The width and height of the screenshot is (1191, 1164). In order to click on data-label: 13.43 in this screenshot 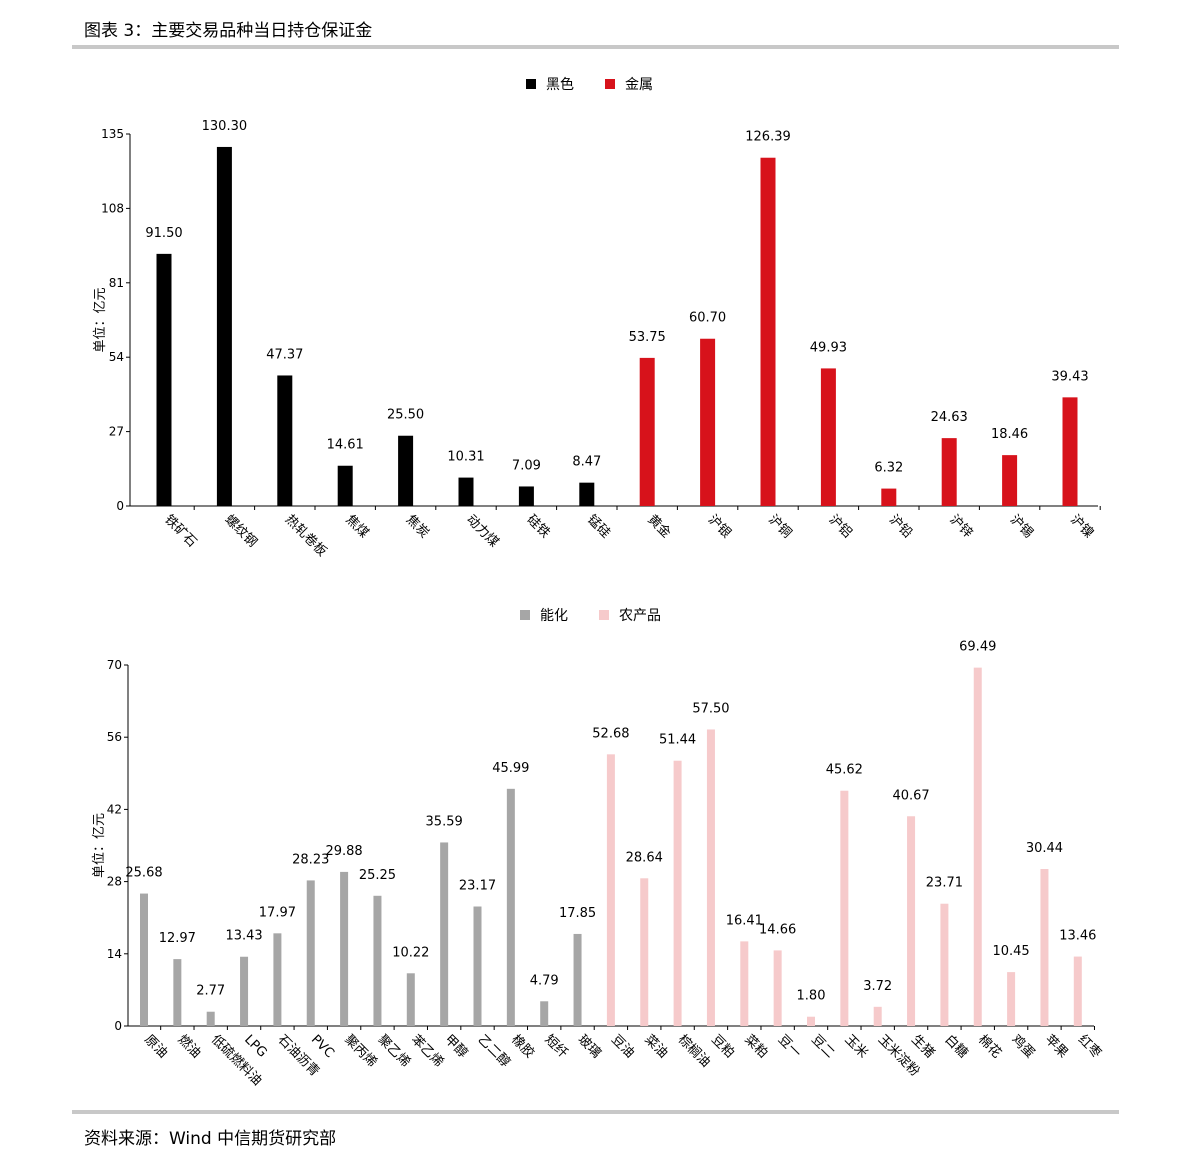, I will do `click(243, 936)`.